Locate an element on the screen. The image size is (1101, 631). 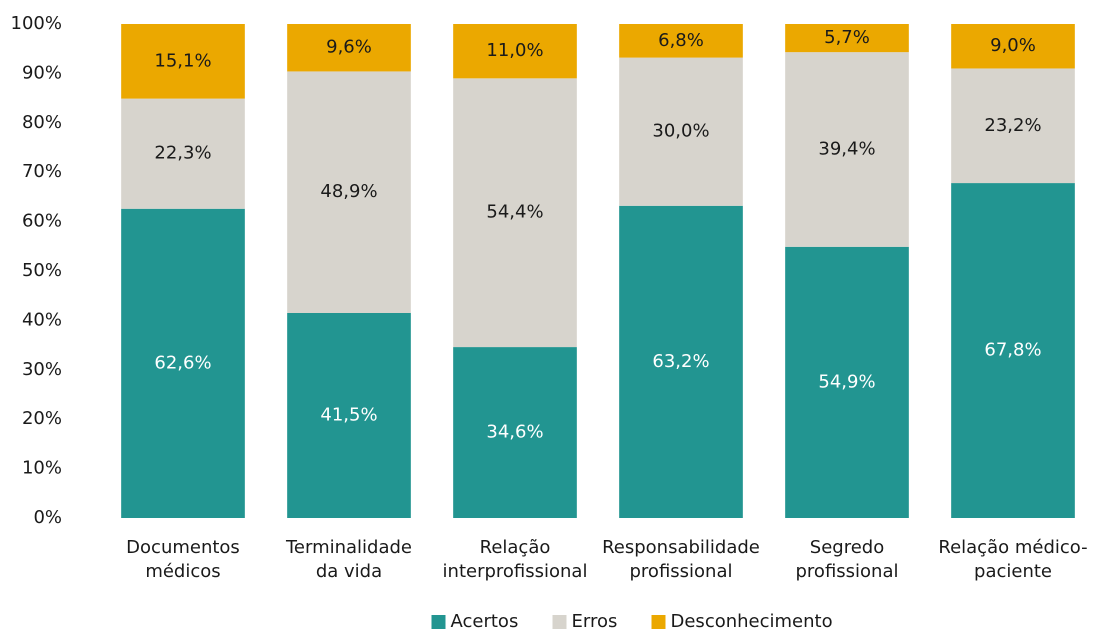
y-tick-label: 80% is located at coordinates (42, 122).